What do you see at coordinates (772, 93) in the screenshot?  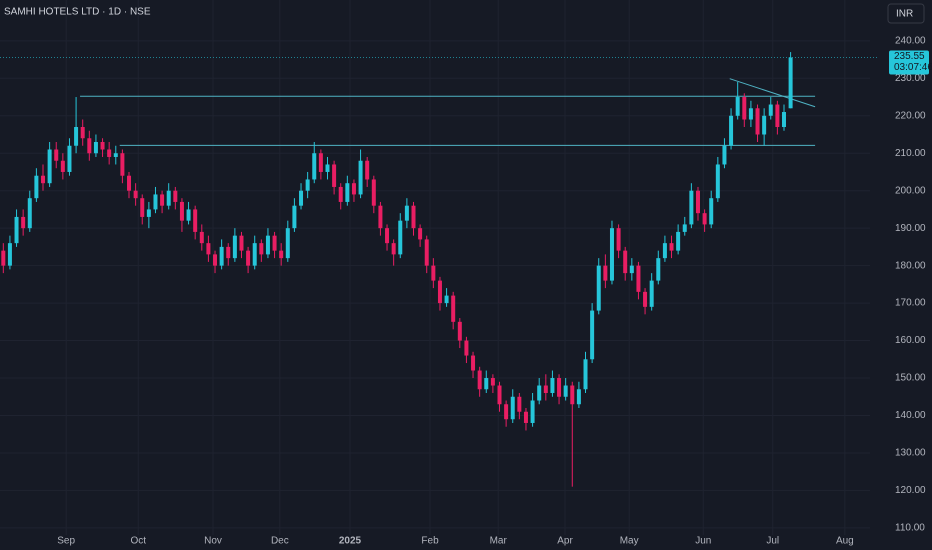 I see `trend-line` at bounding box center [772, 93].